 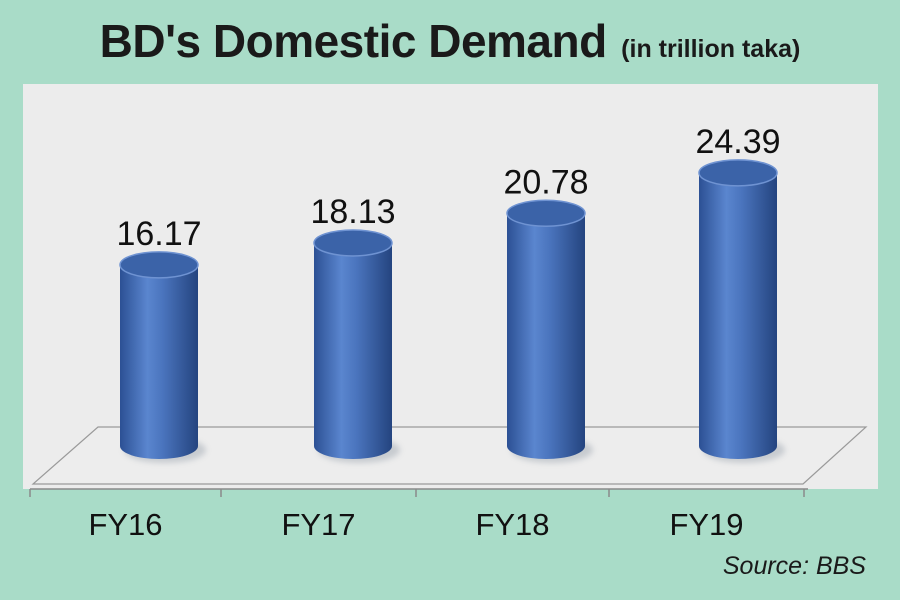 I want to click on data-label: 16.17, so click(x=158, y=234).